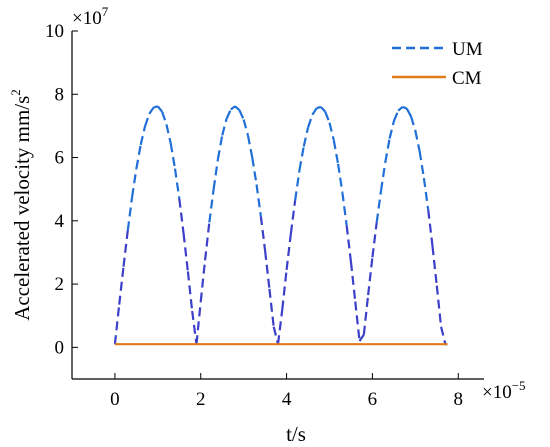 The width and height of the screenshot is (550, 447). Describe the element at coordinates (60, 94) in the screenshot. I see `y-tick-label: 8` at that location.